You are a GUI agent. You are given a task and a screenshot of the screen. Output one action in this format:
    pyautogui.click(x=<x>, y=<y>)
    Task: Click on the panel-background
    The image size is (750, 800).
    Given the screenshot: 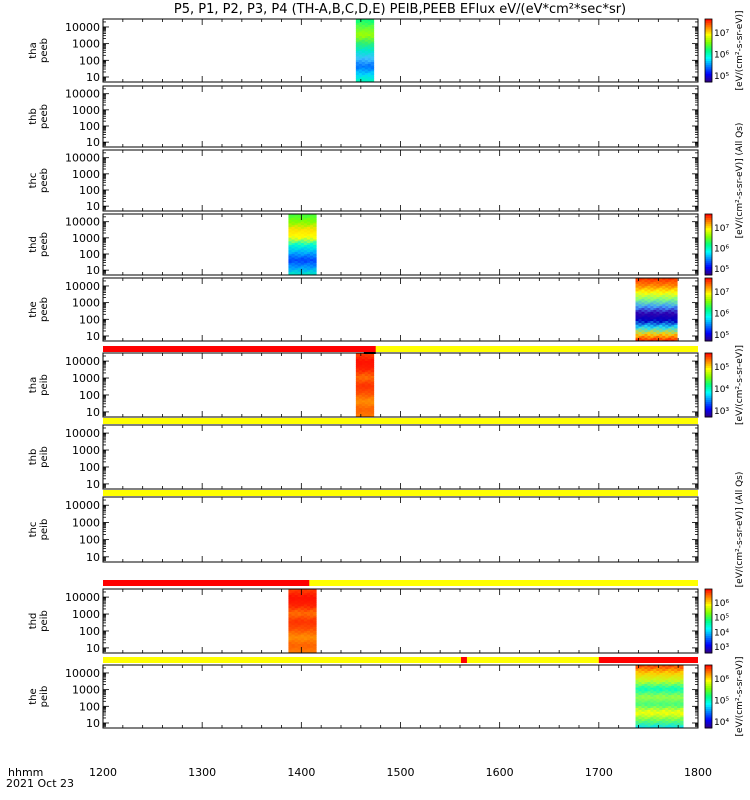 What is the action you would take?
    pyautogui.click(x=400, y=244)
    